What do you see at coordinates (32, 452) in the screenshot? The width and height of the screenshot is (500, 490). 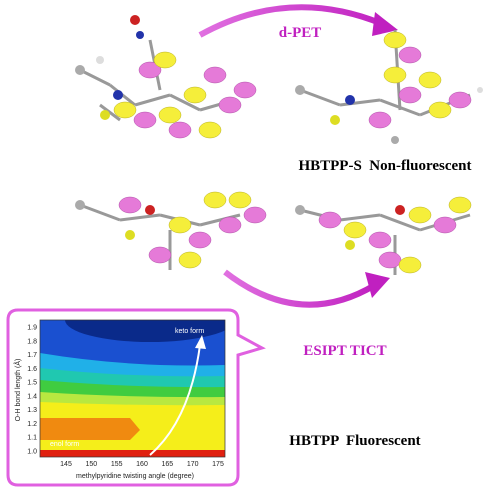 I see `y-tick-label: 1.0` at bounding box center [32, 452].